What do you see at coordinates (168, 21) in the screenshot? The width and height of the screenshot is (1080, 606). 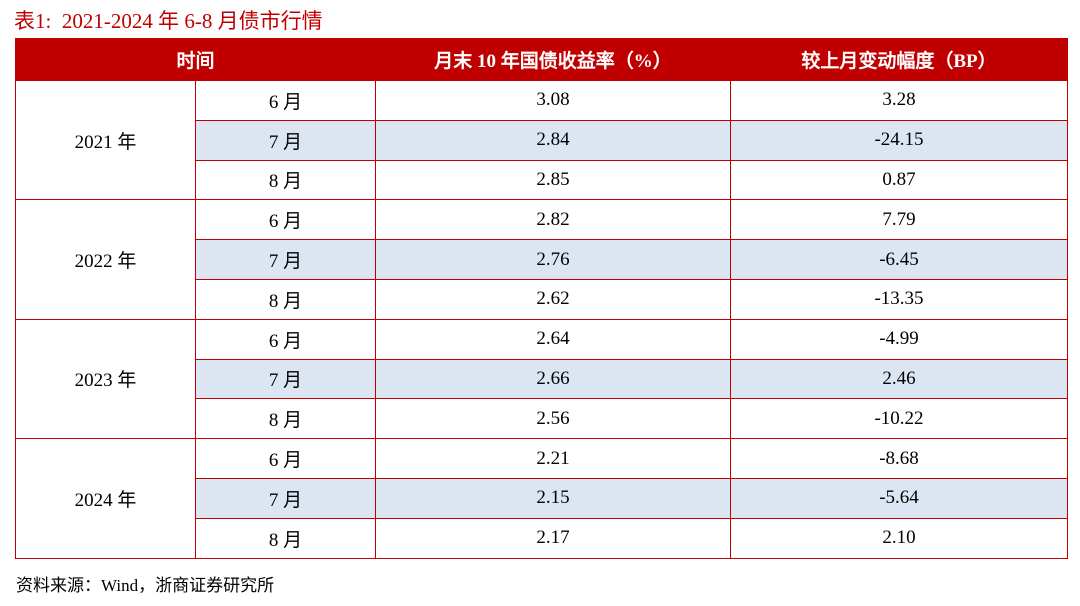 I see `table-title: 表1: 2021-2024 年 6-8 月债市行情` at bounding box center [168, 21].